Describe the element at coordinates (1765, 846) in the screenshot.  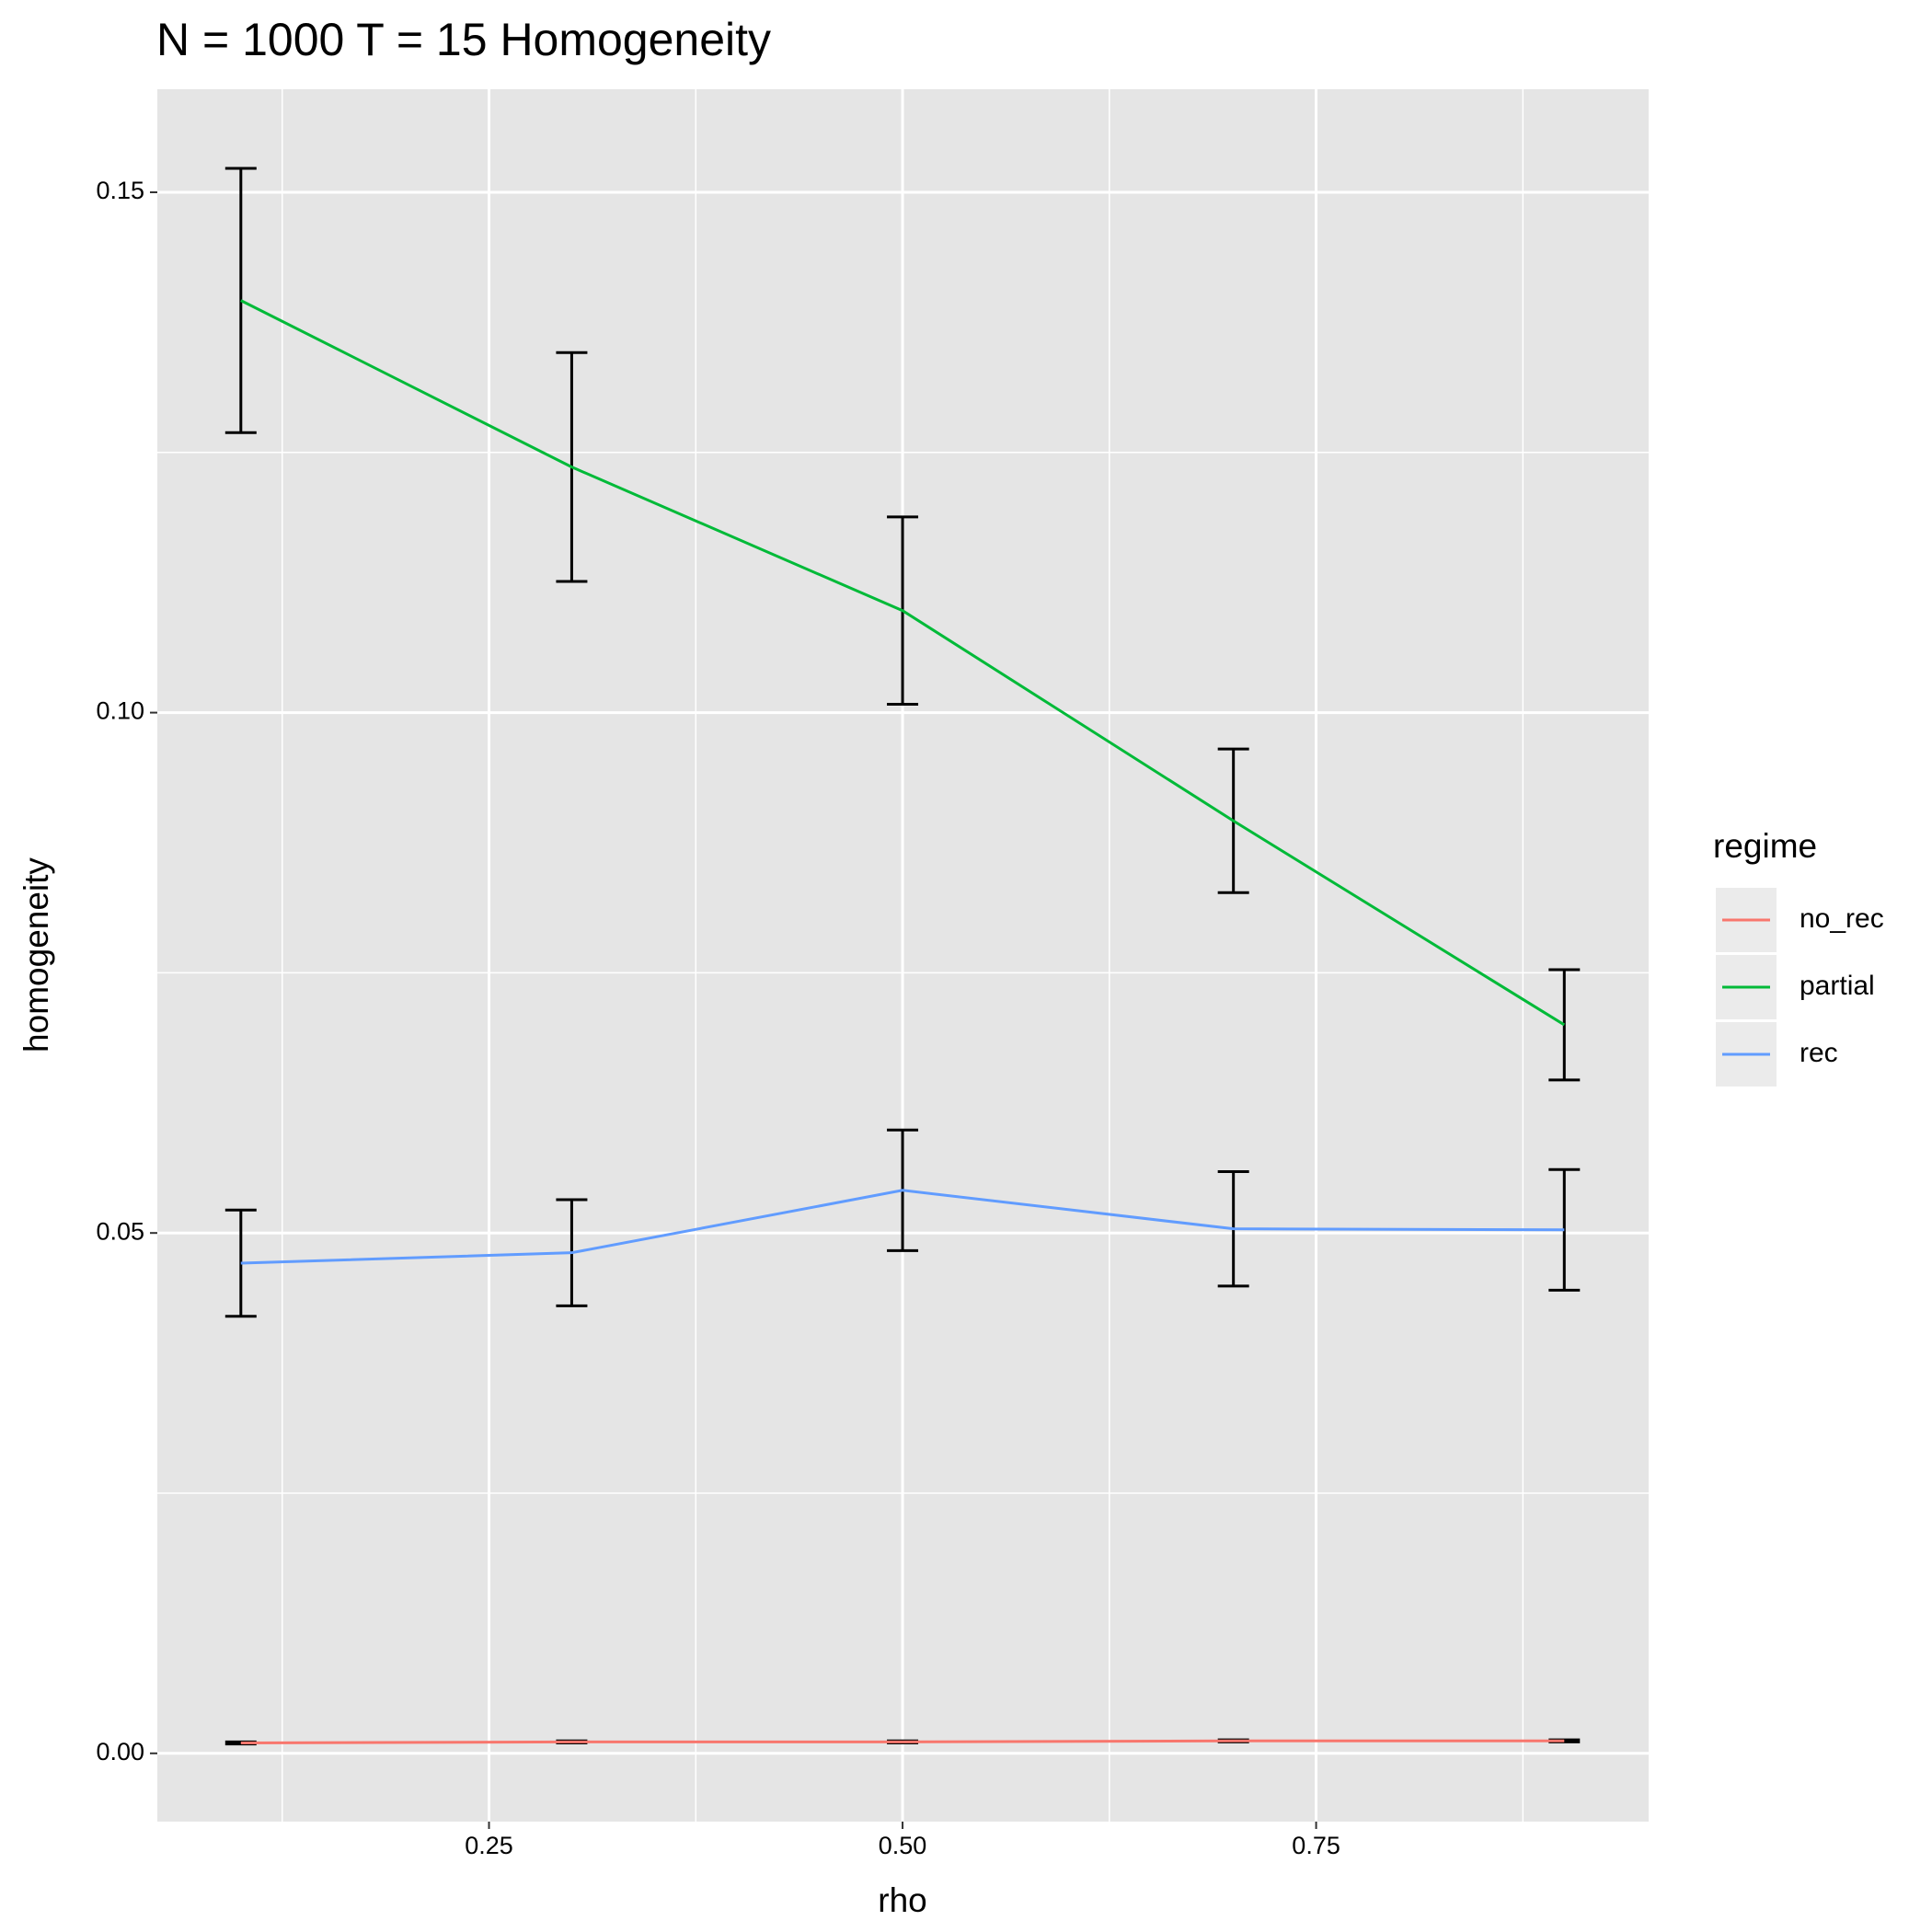
I see `legend-title: regime` at that location.